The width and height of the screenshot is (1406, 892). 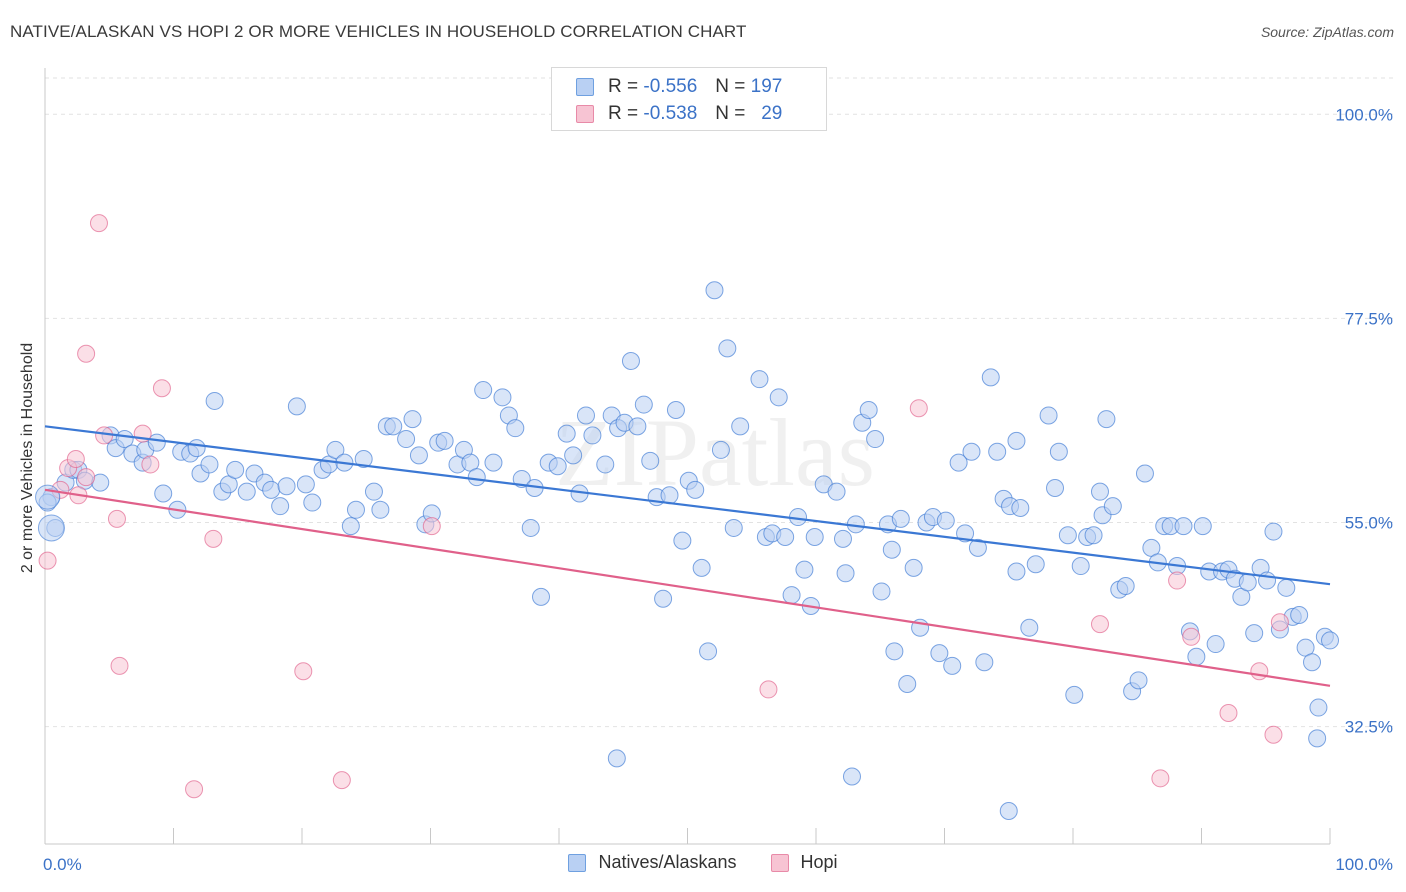 I want to click on legend-n-value: 197, so click(x=766, y=86).